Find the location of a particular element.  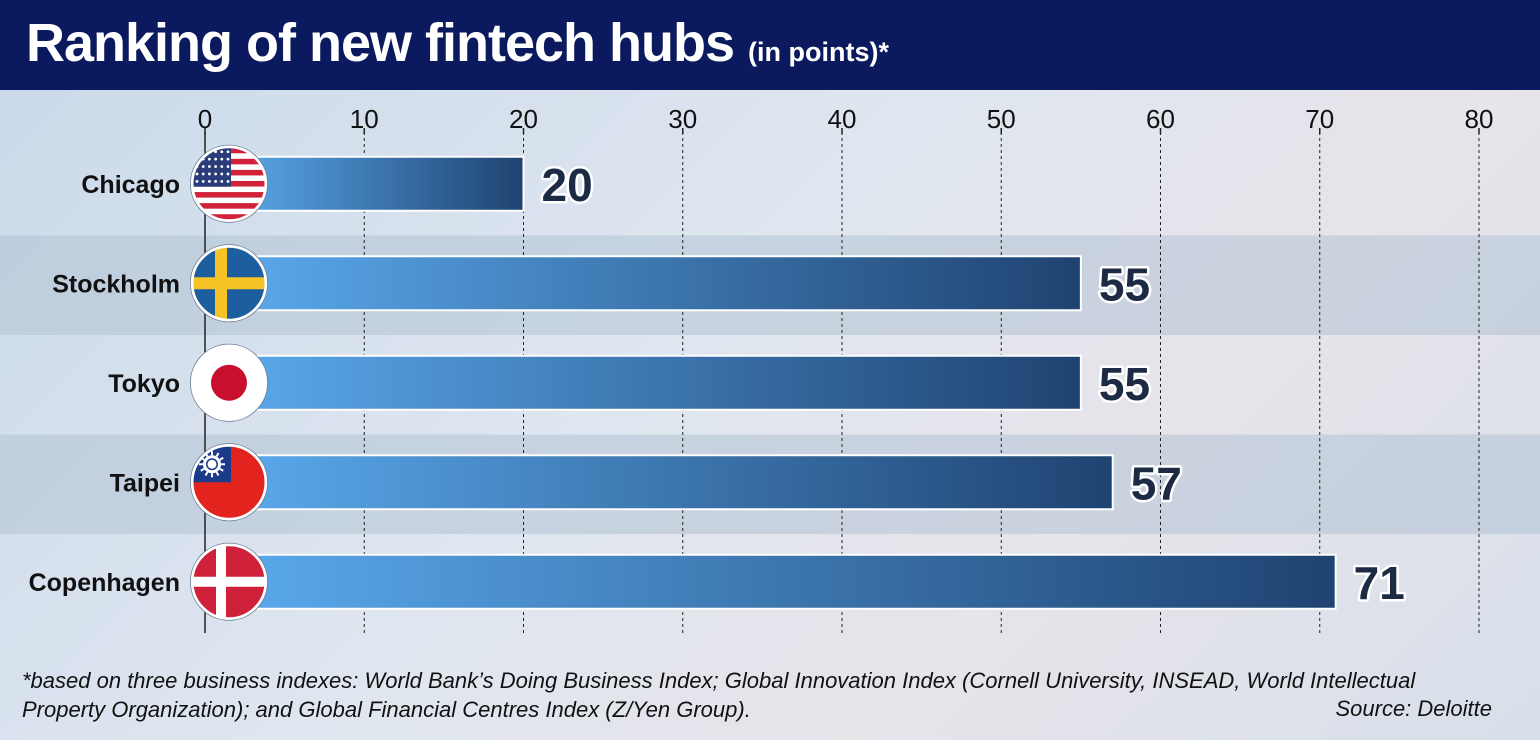

sweden-flag-icon is located at coordinates (229, 283).